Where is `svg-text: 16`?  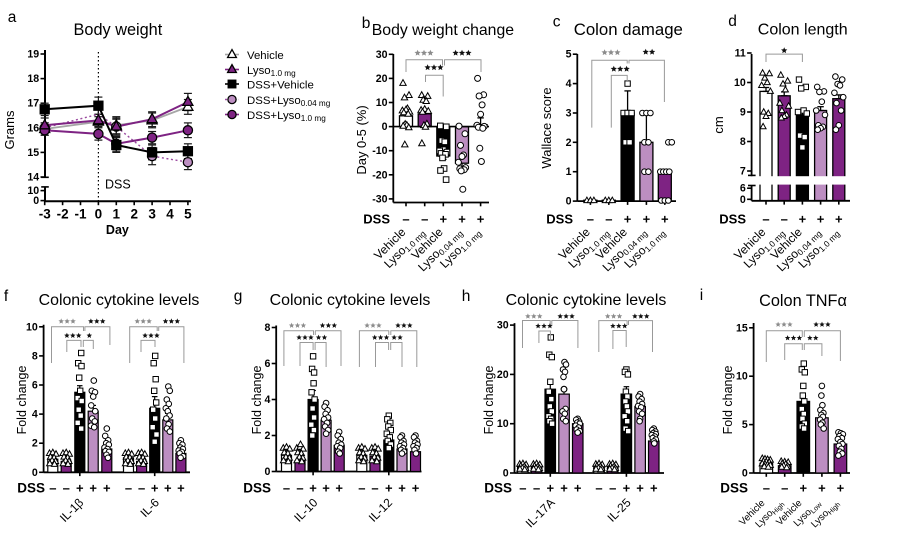
svg-text: 16 is located at coordinates (33, 128).